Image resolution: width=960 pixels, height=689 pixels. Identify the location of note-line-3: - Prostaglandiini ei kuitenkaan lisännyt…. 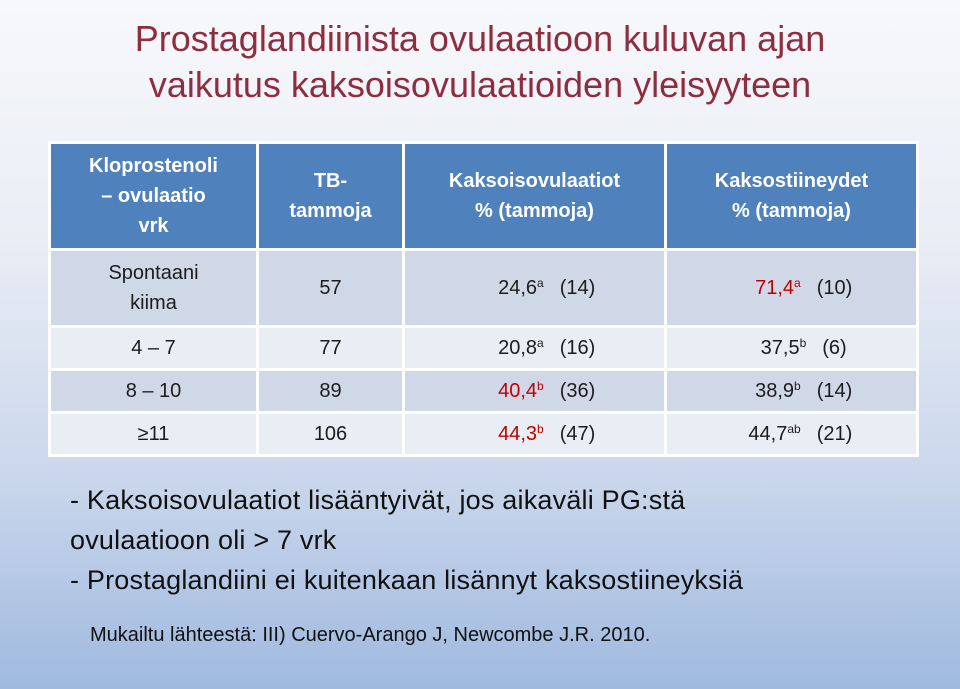
(407, 580).